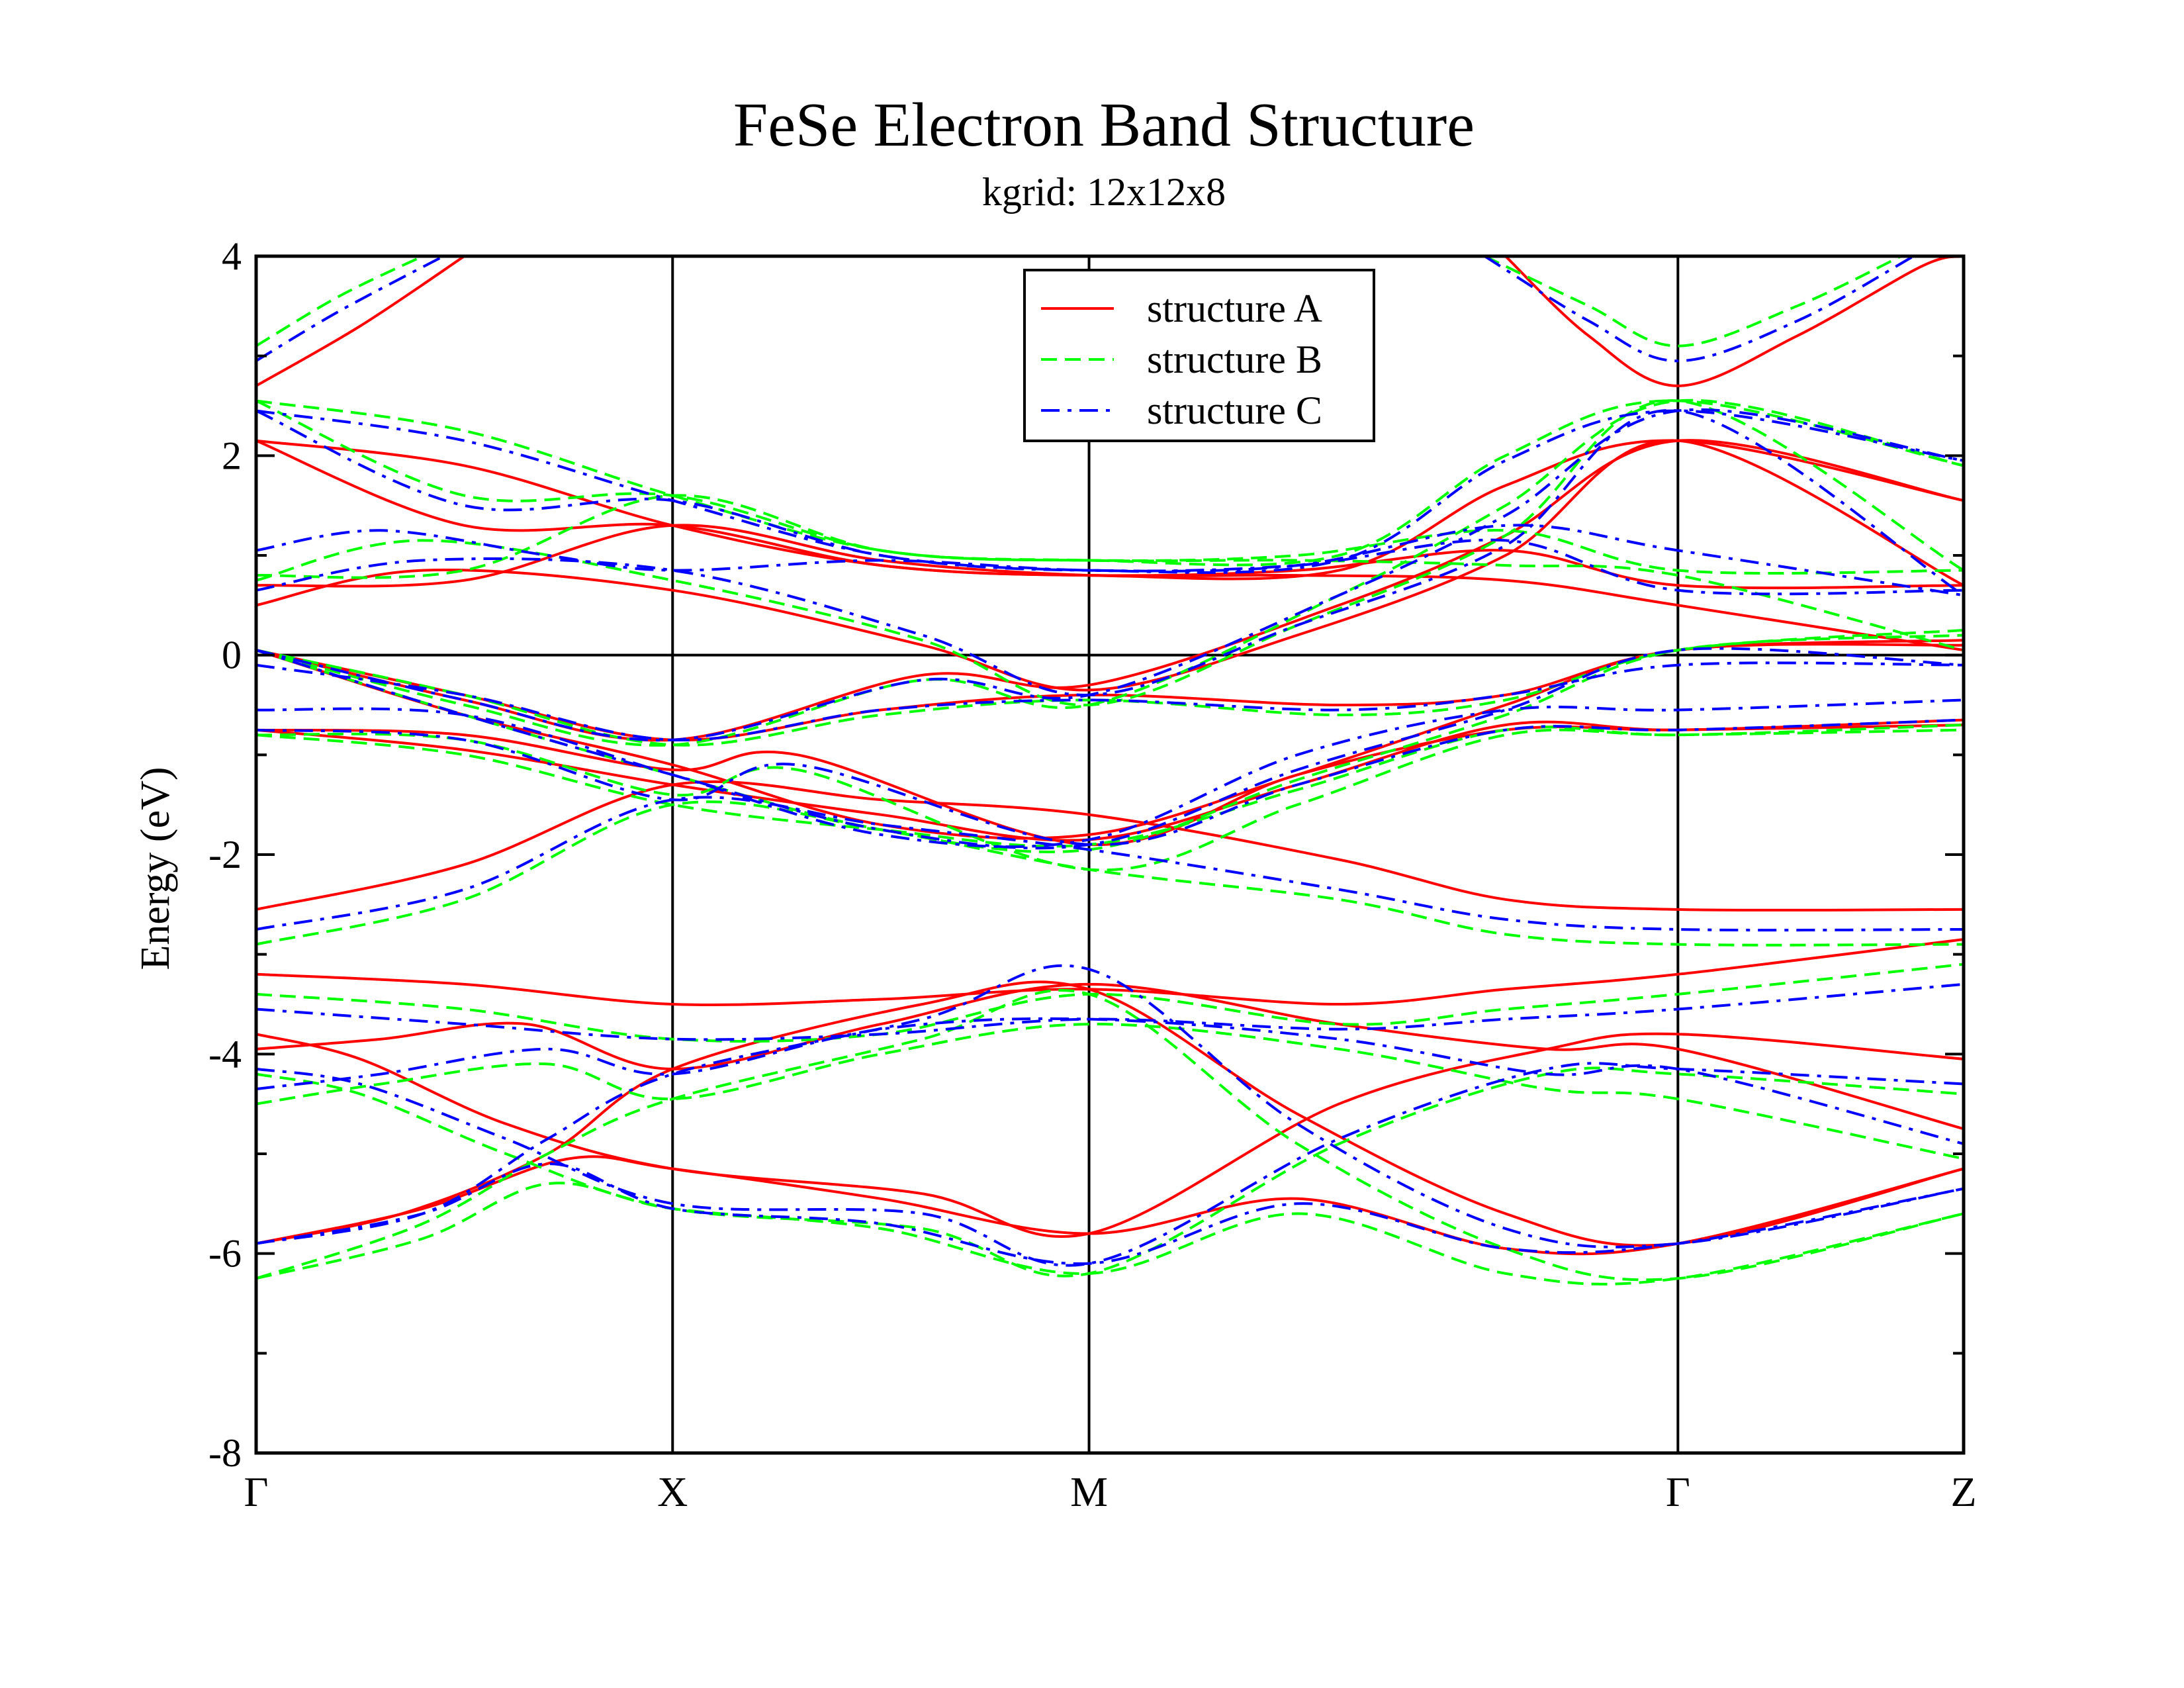 Image resolution: width=2184 pixels, height=1688 pixels. What do you see at coordinates (1104, 192) in the screenshot?
I see `chart-subtitle: kgrid: 12x12x8` at bounding box center [1104, 192].